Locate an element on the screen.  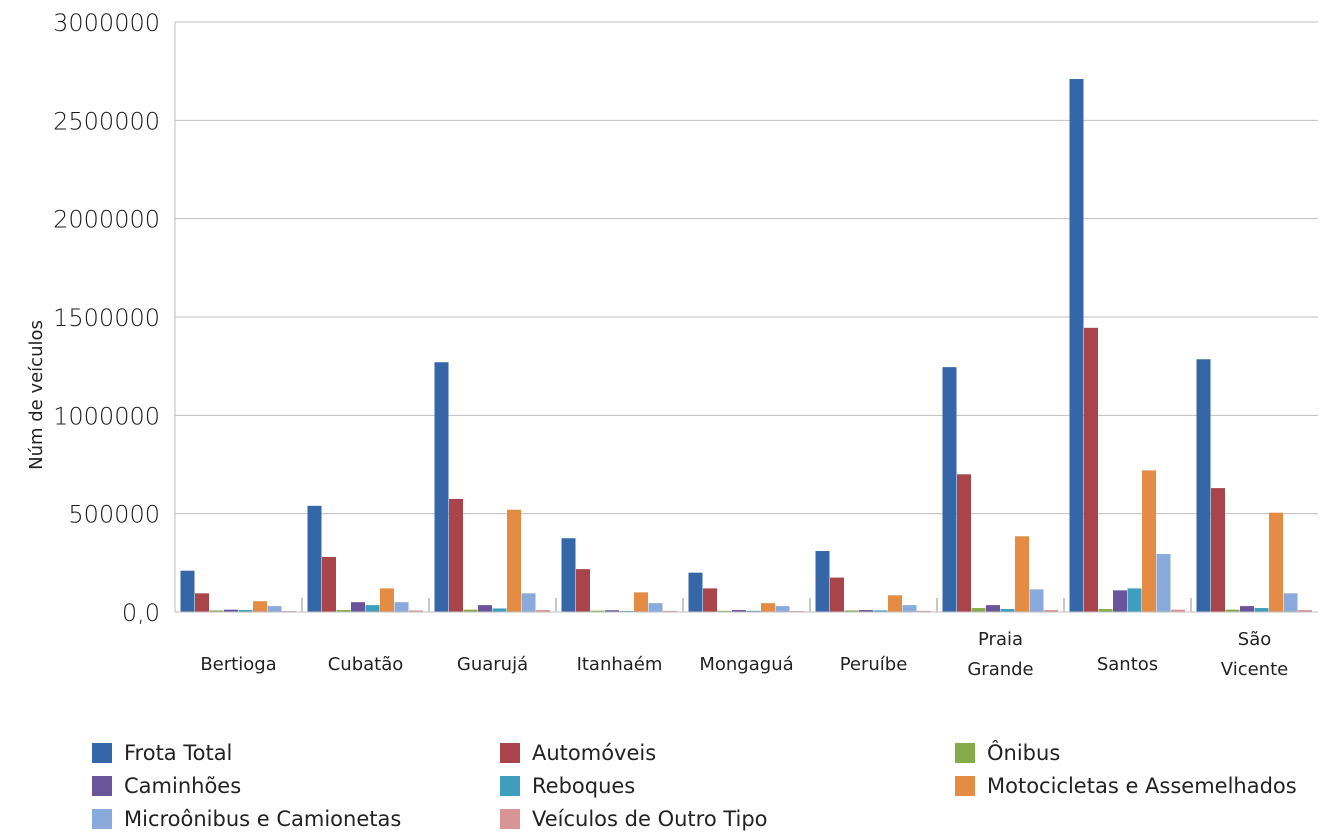
legend-item: Automóveis is located at coordinates (578, 753).